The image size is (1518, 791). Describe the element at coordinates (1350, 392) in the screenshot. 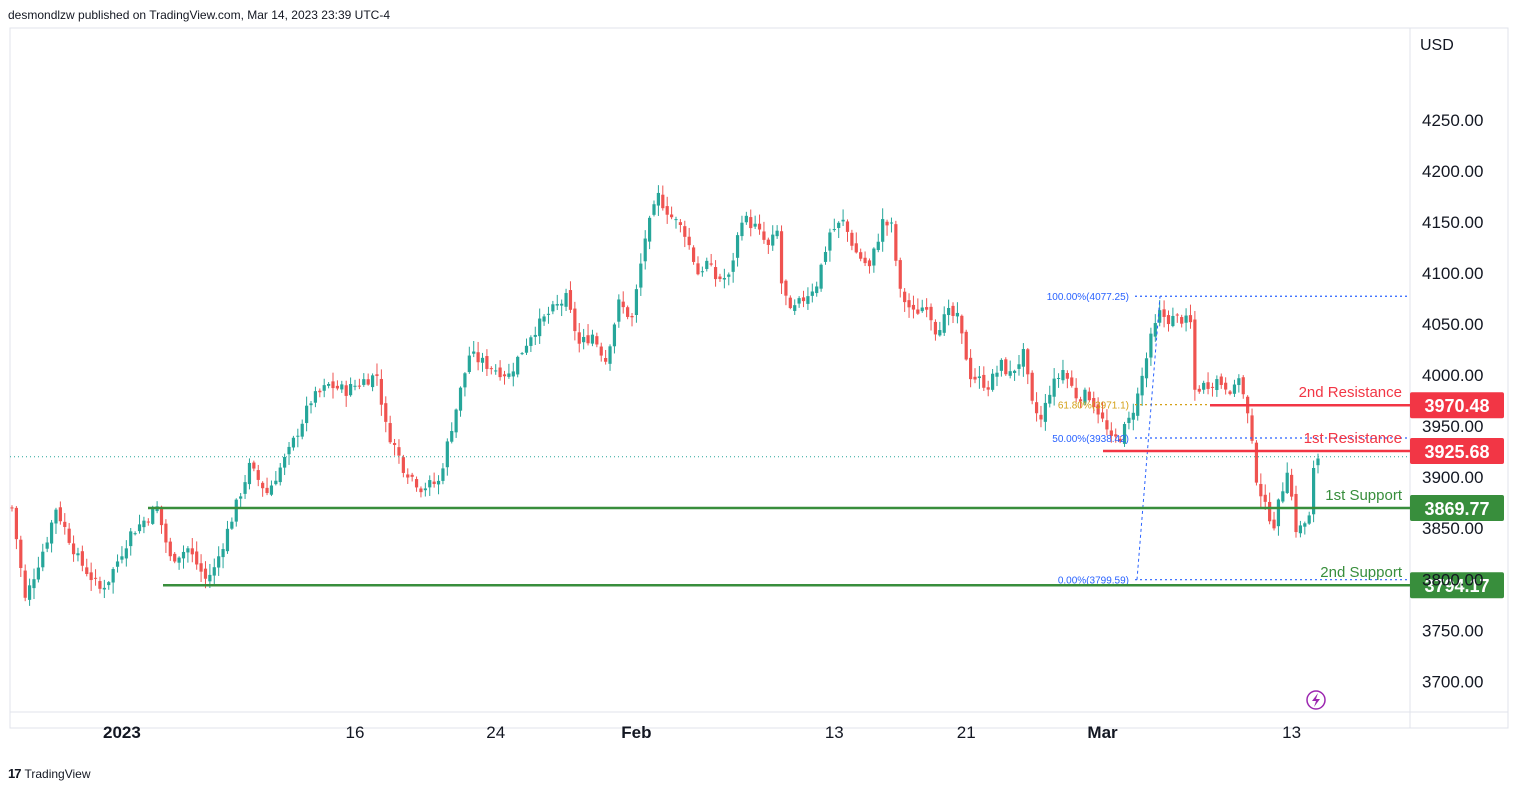

I see `level-name: 2nd Resistance` at that location.